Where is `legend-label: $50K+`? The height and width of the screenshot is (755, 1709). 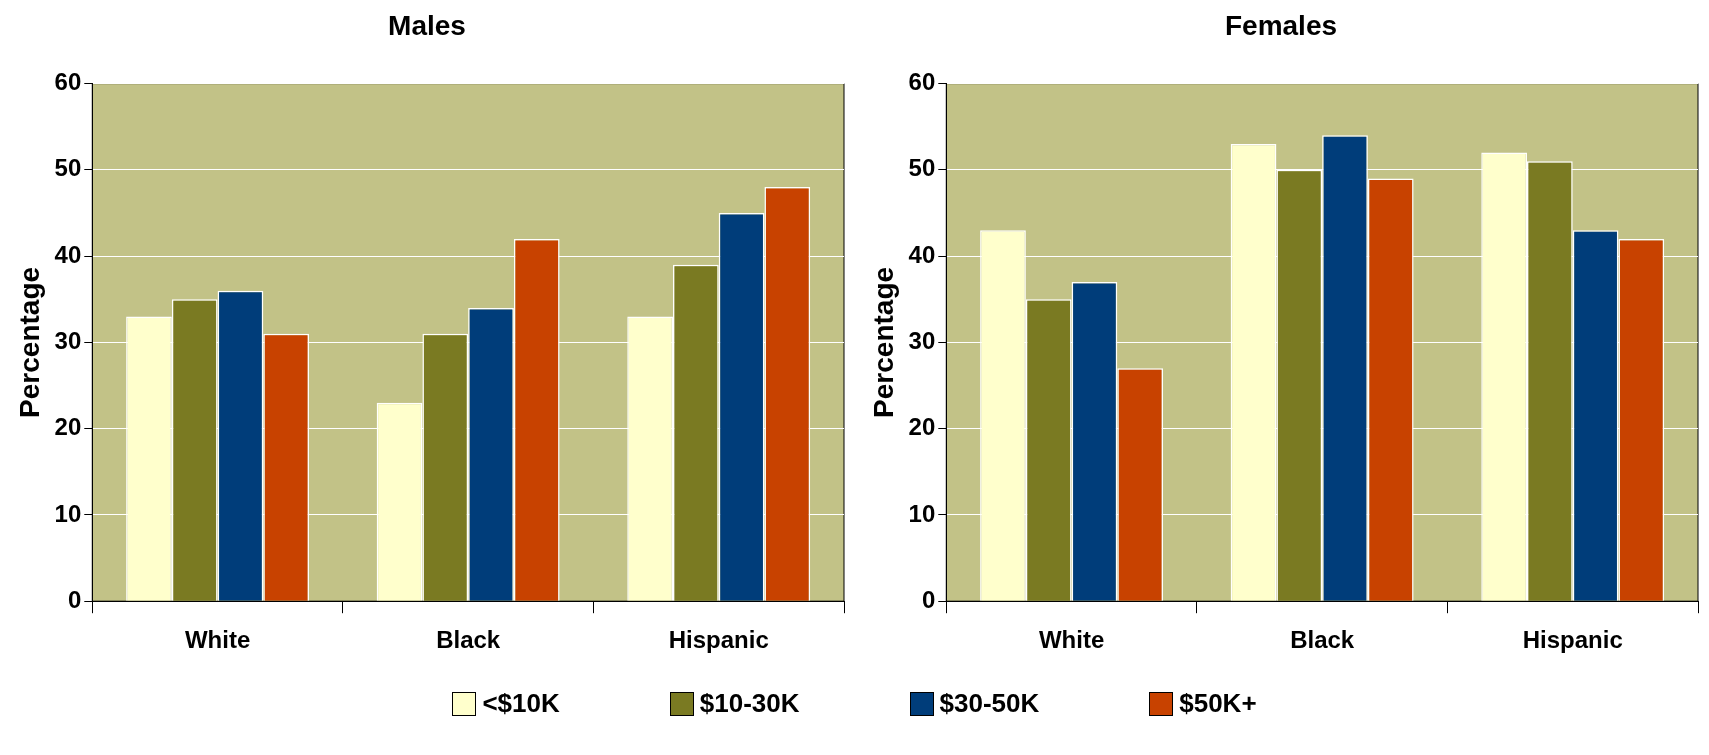
legend-label: $50K+ is located at coordinates (1218, 703).